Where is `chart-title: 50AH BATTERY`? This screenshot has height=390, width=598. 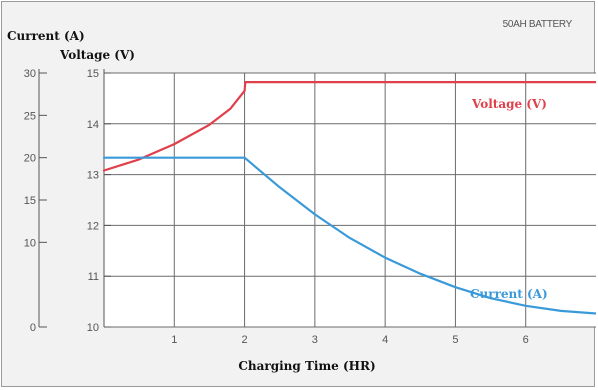 chart-title: 50AH BATTERY is located at coordinates (538, 24).